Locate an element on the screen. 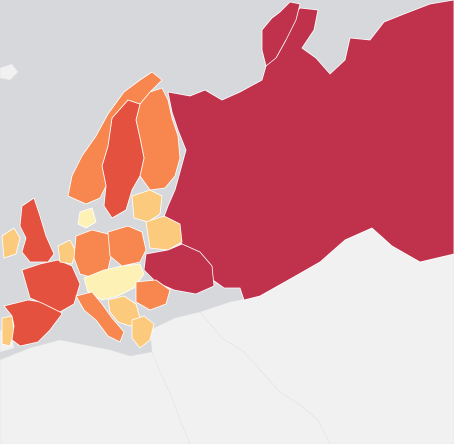  region-romania is located at coordinates (153, 295).